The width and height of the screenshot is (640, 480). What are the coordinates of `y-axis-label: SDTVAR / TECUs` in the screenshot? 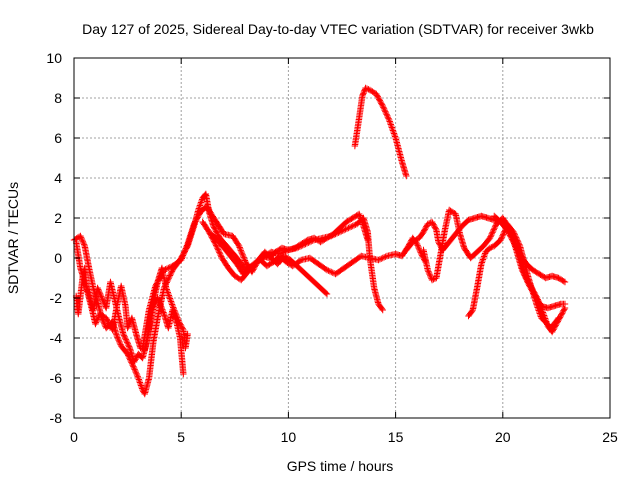 It's located at (13, 238).